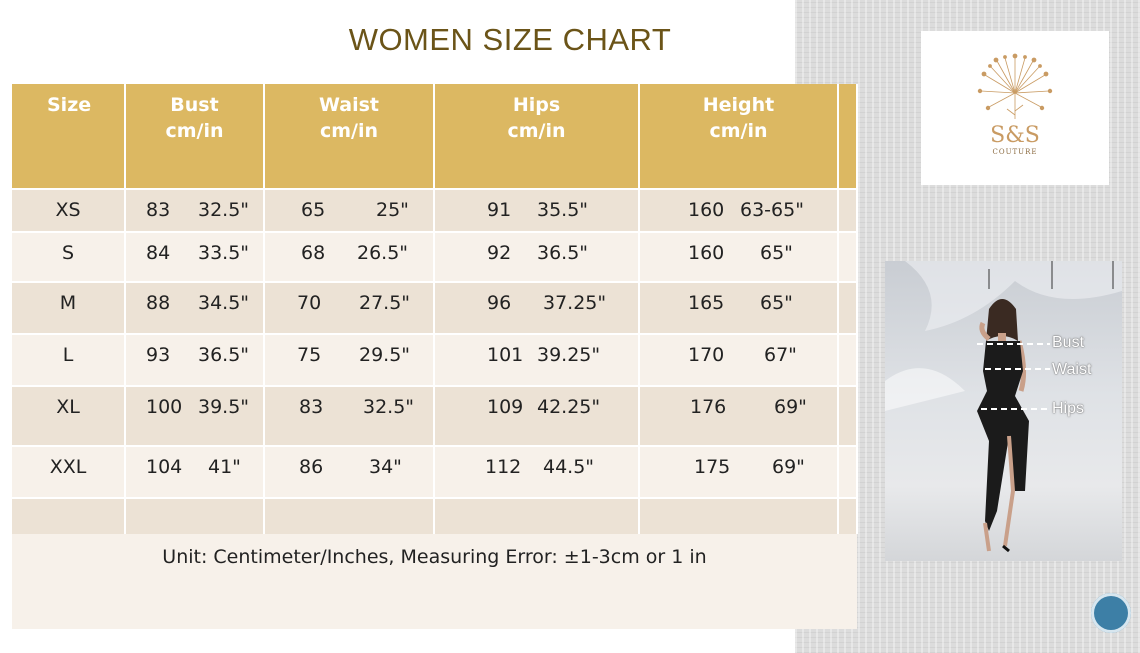 Image resolution: width=1140 pixels, height=653 pixels. I want to click on height-cell: 160 63-65", so click(739, 210).